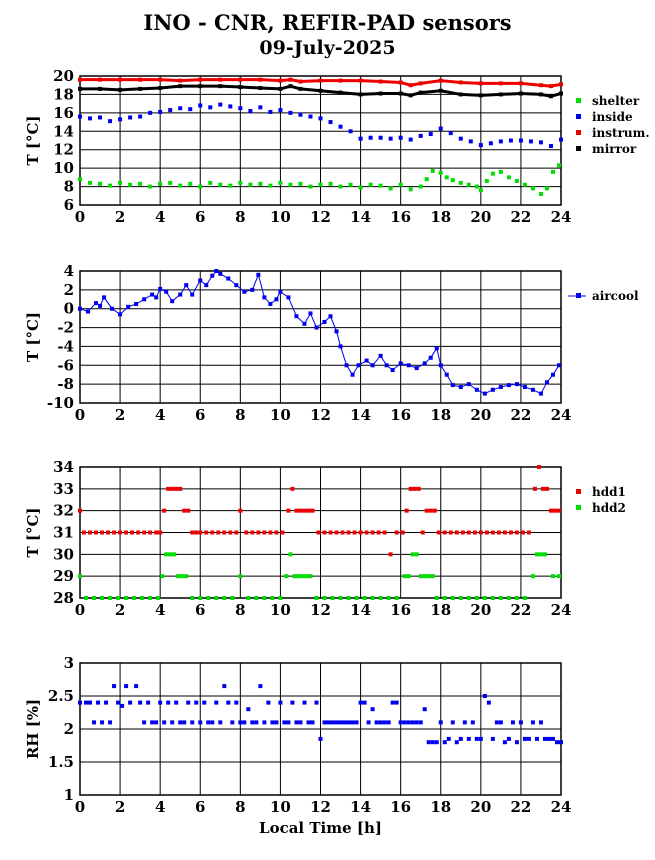 Image resolution: width=655 pixels, height=860 pixels. I want to click on x-tick-label: 6, so click(200, 807).